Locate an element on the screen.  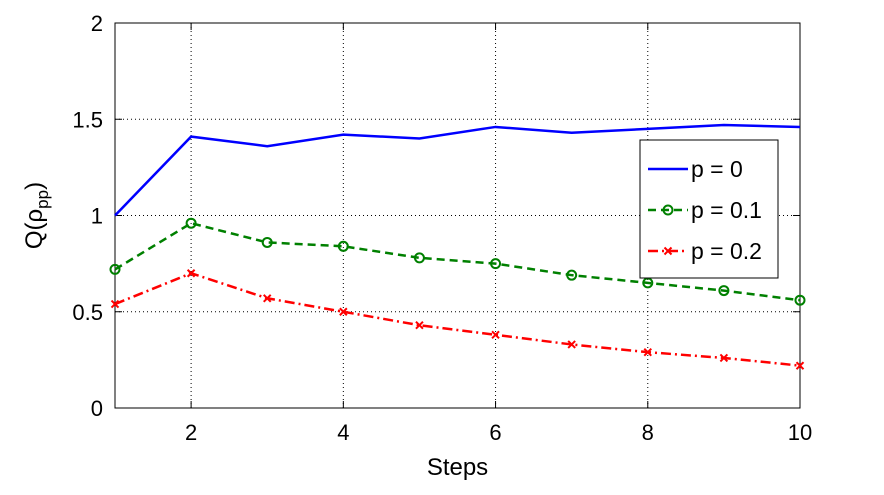
y-tick-label: 0 is located at coordinates (97, 408).